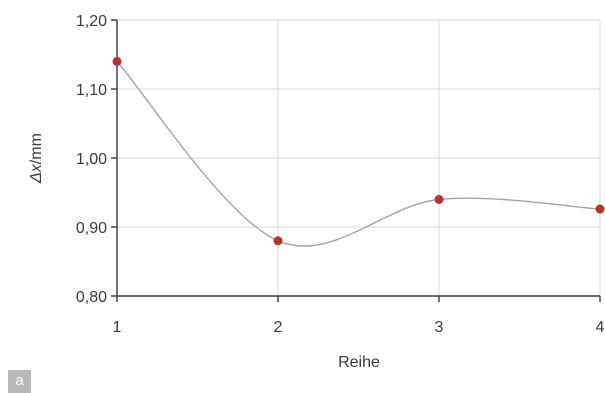 This screenshot has width=605, height=393. Describe the element at coordinates (117, 327) in the screenshot. I see `x-tick-label: 1` at that location.